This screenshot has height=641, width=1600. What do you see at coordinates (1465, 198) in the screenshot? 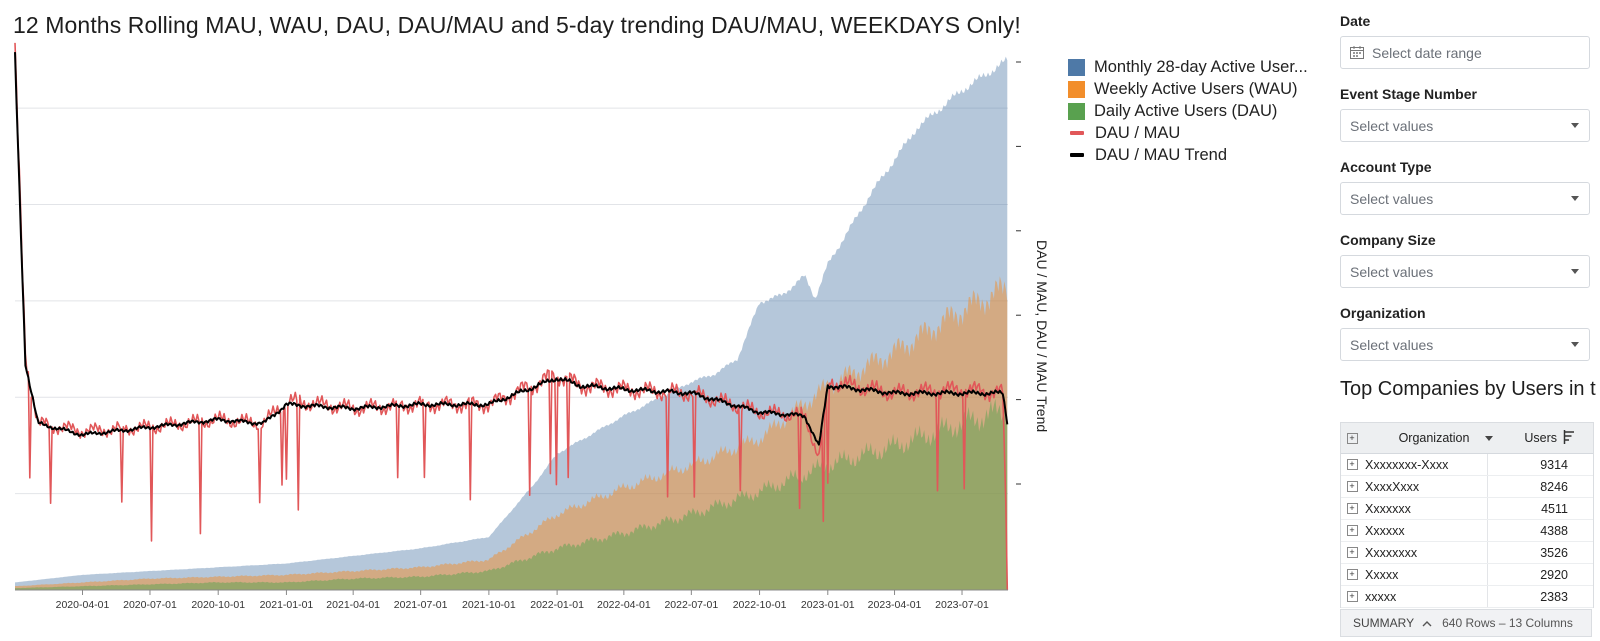
I see `account-type-select: Select values` at bounding box center [1465, 198].